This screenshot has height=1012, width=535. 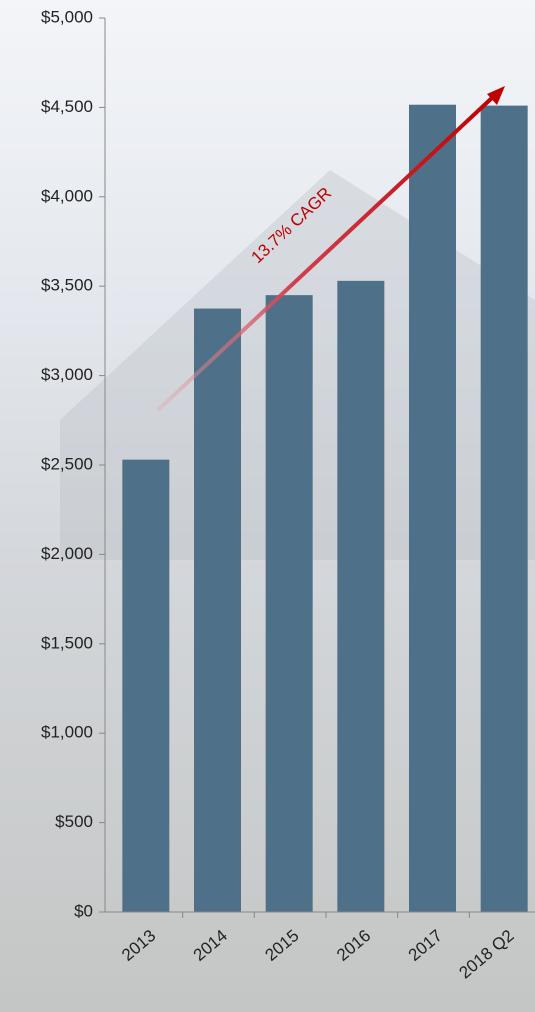 I want to click on y-tick-label: $4,500, so click(x=67, y=106).